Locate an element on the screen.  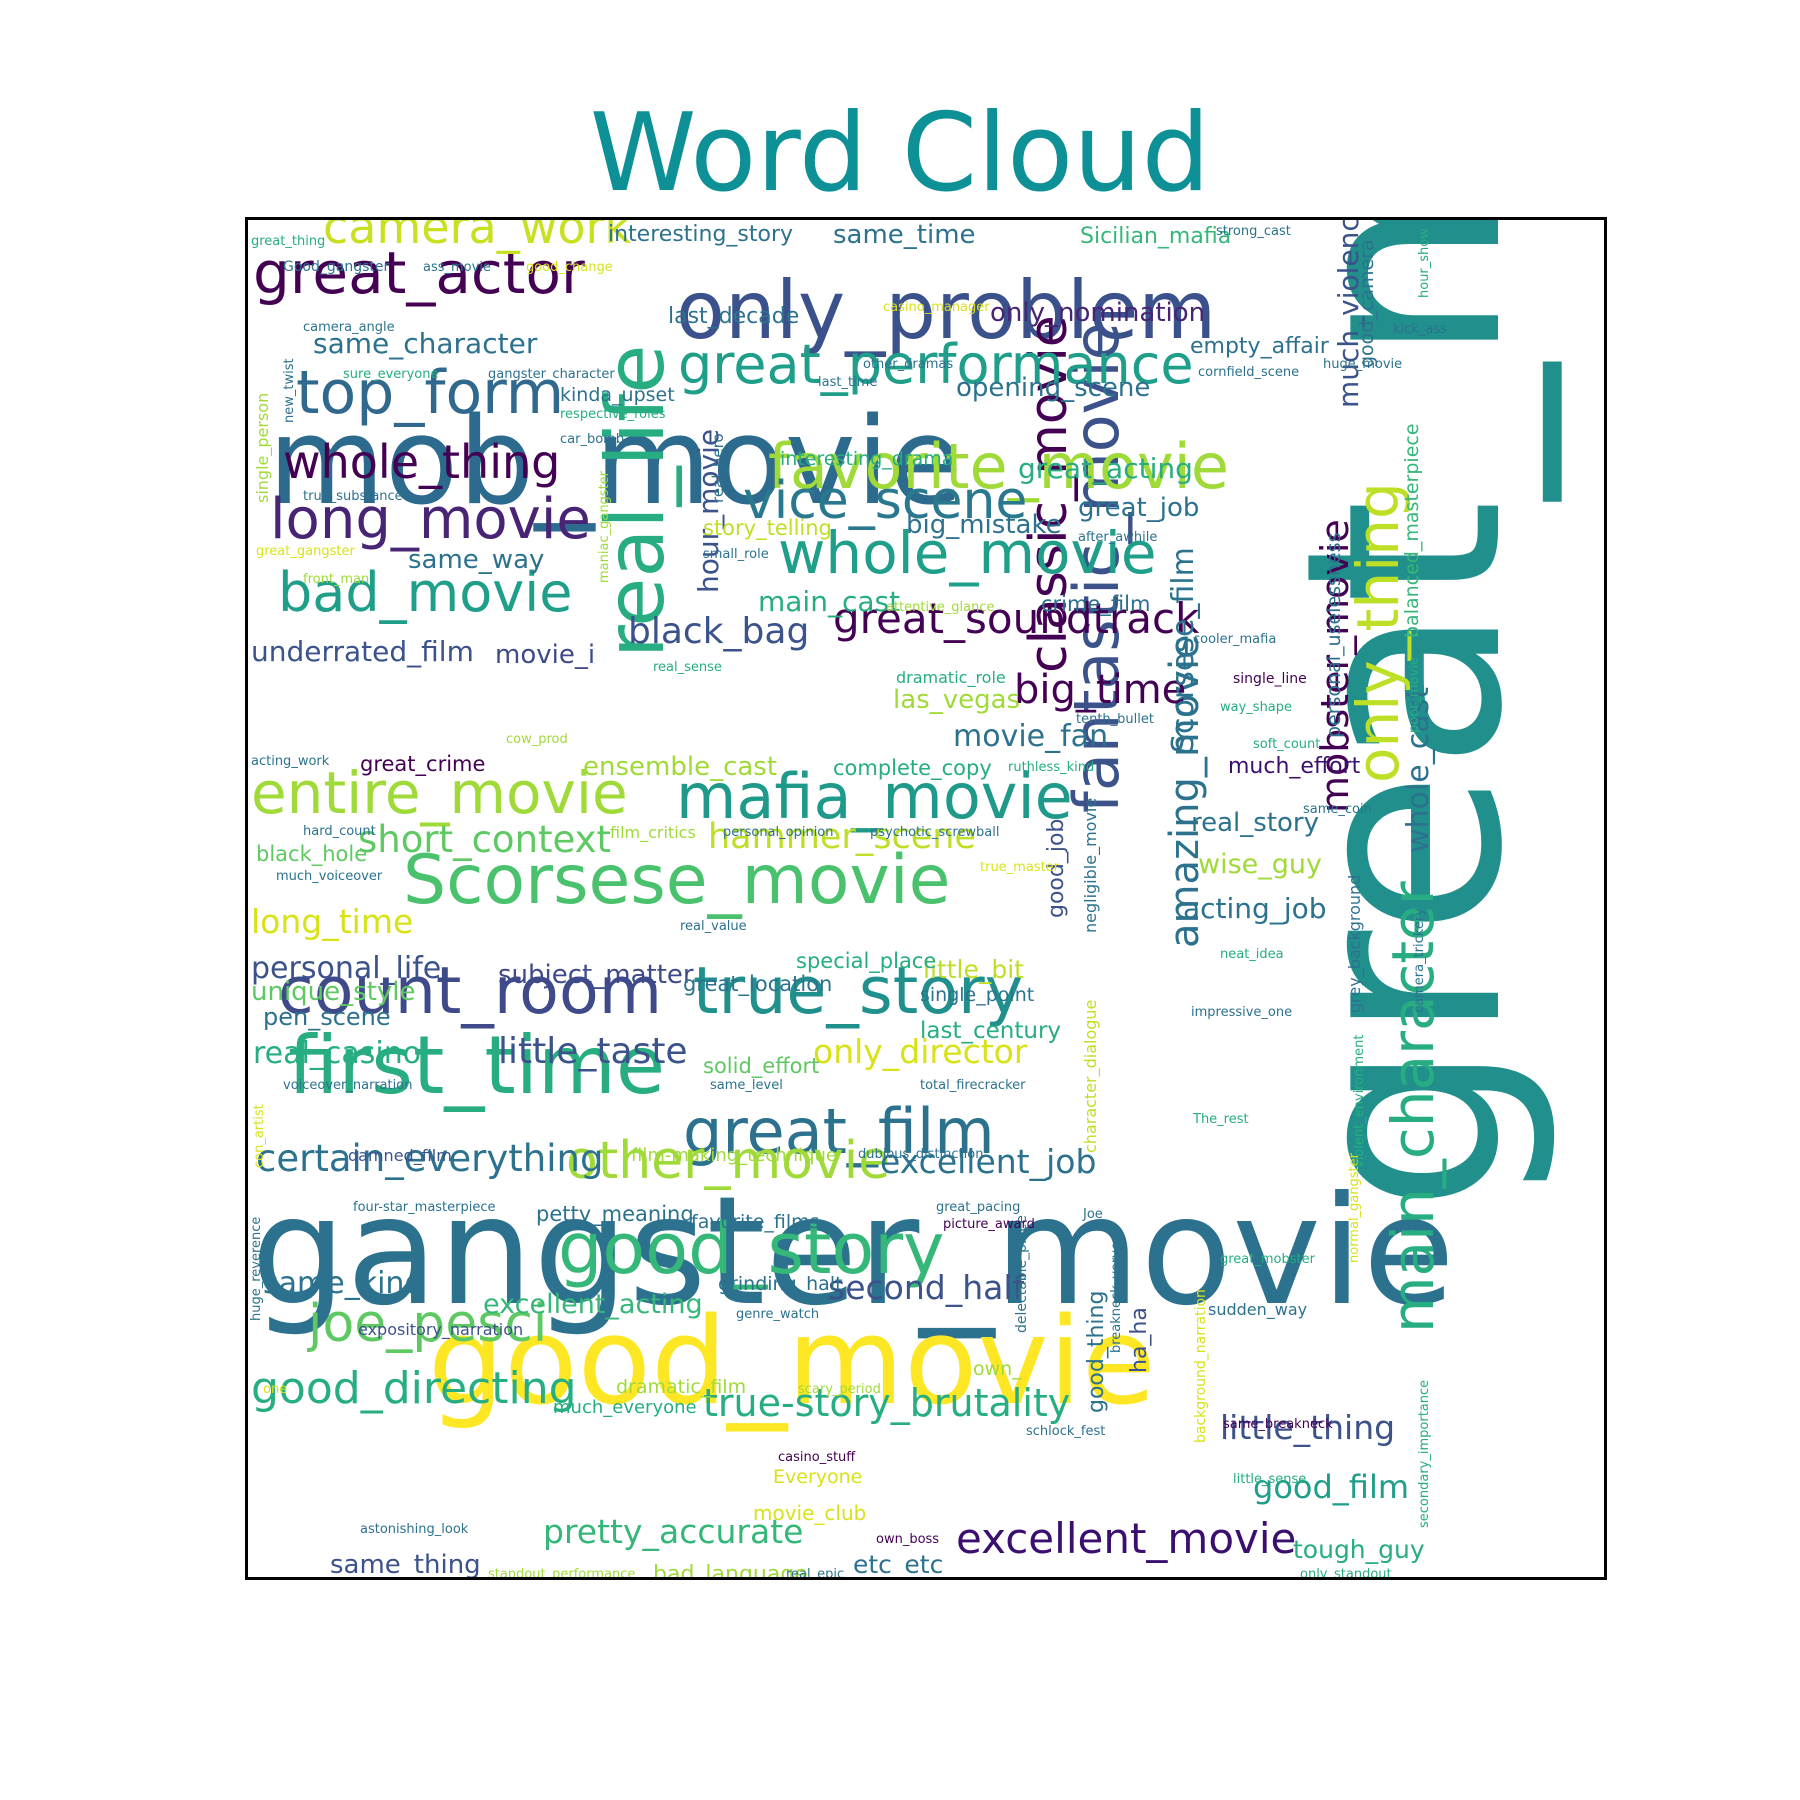
word-great-gangster: great_gangster is located at coordinates (305, 551).